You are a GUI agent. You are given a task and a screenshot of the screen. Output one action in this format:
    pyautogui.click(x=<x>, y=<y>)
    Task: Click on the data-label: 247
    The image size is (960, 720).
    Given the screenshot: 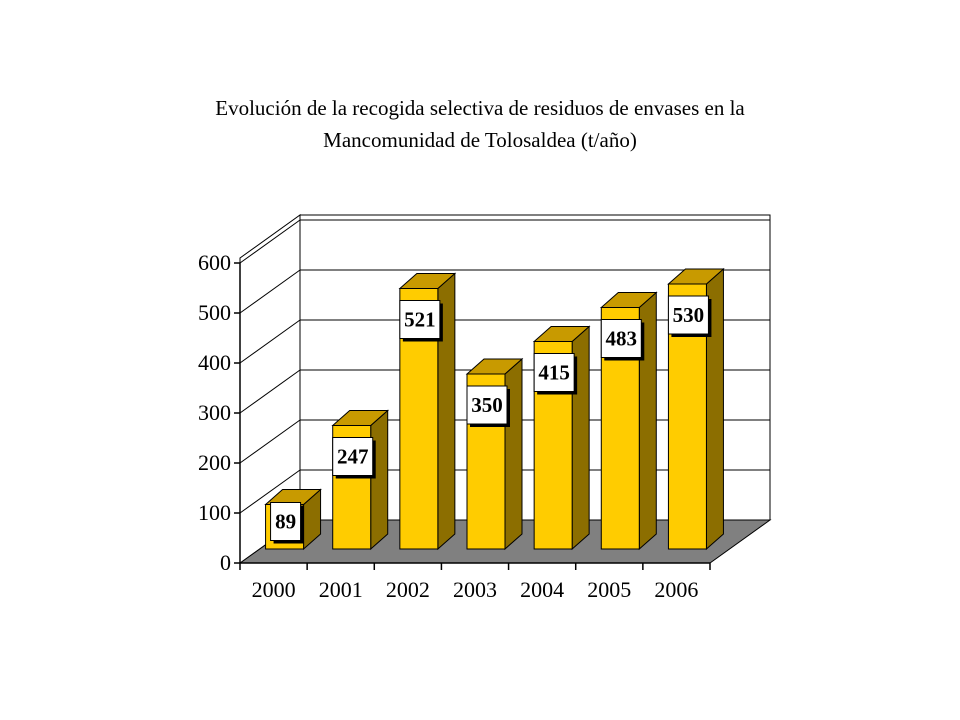 What is the action you would take?
    pyautogui.click(x=353, y=457)
    